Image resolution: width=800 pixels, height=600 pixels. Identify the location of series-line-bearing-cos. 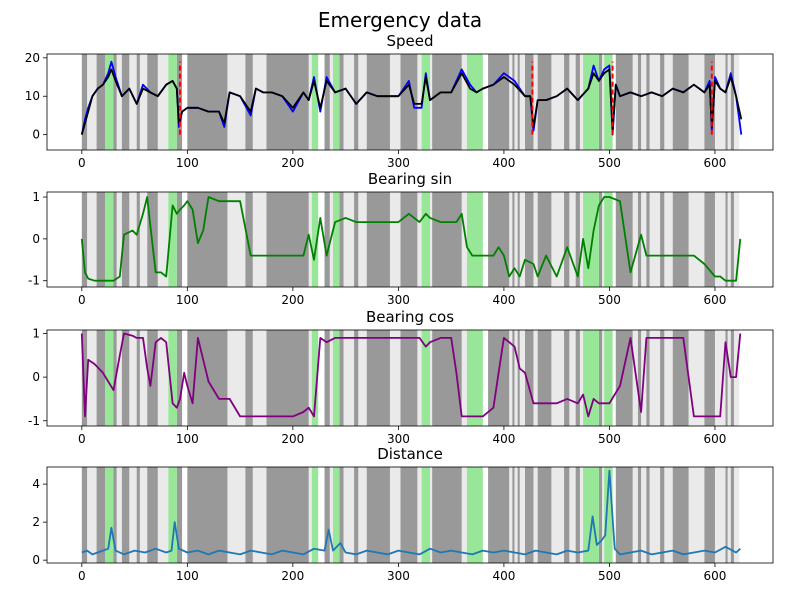
(411, 375).